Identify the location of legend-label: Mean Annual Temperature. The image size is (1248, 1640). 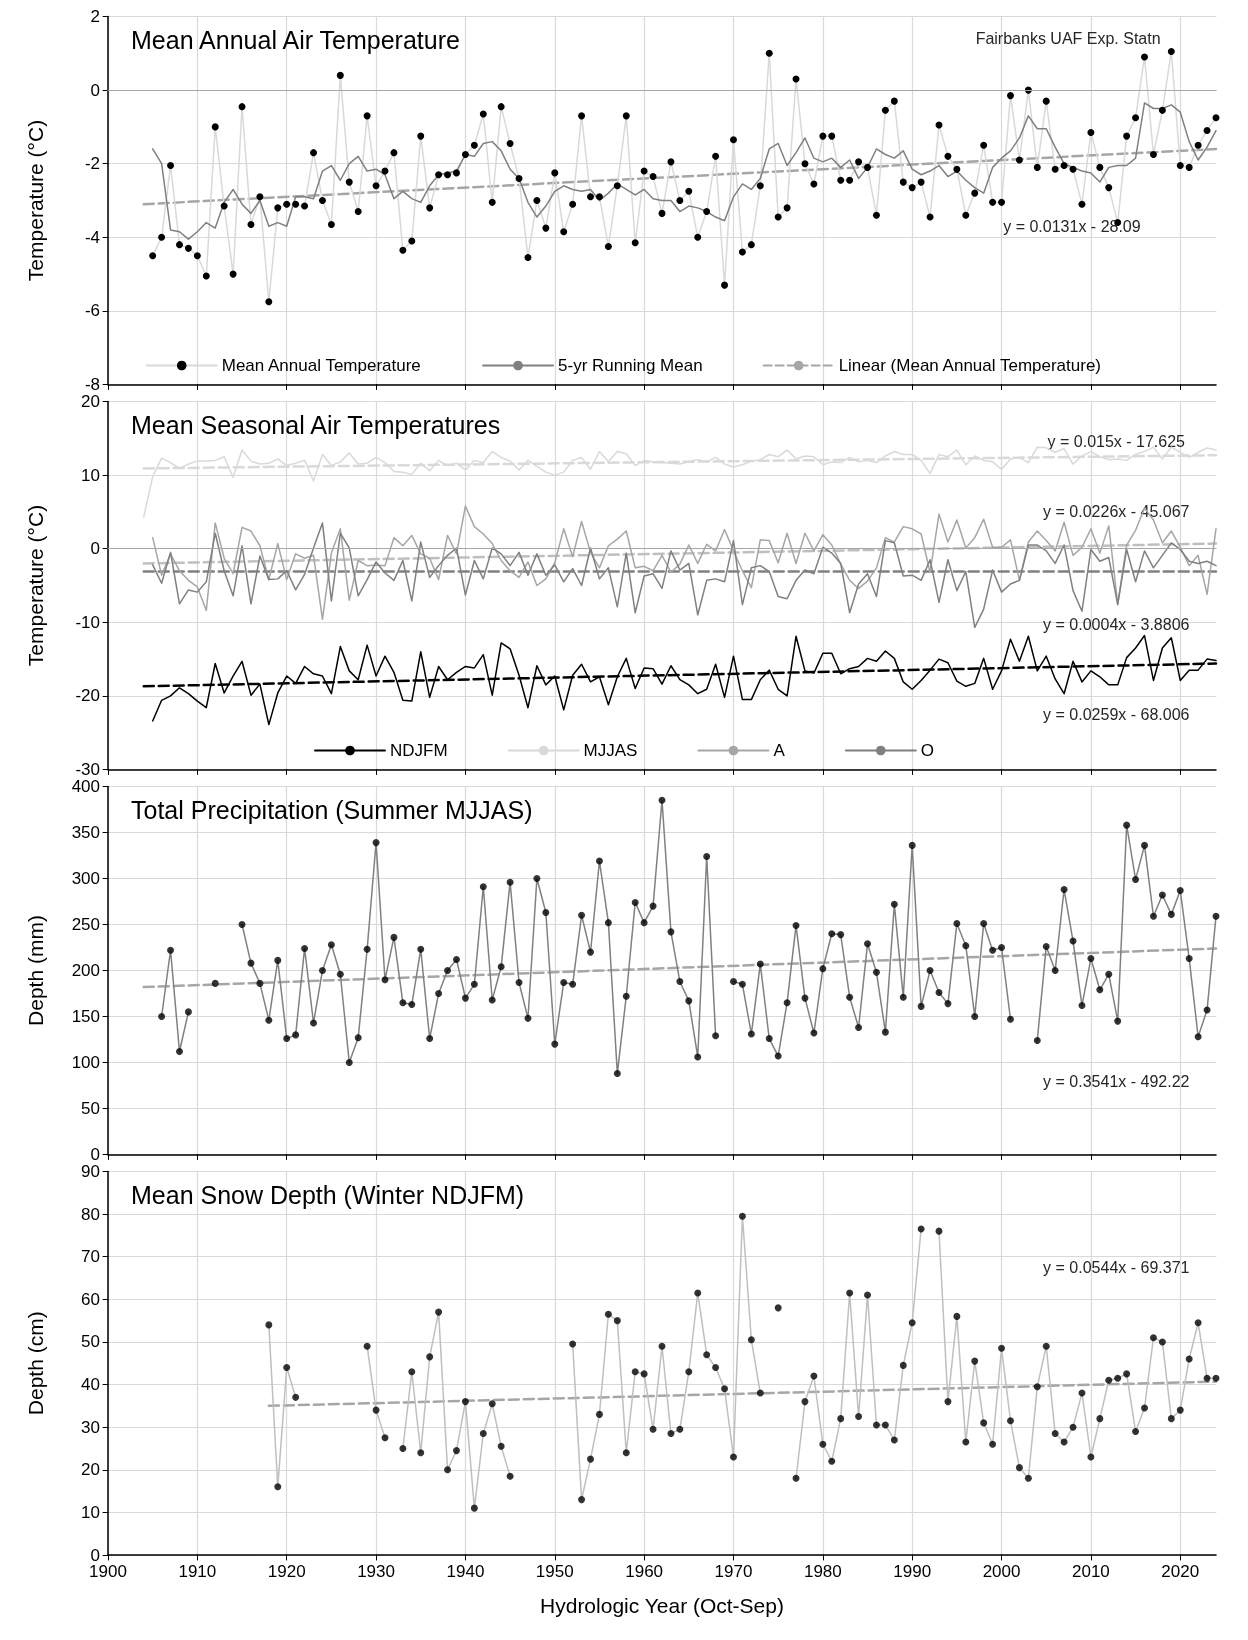
(321, 365).